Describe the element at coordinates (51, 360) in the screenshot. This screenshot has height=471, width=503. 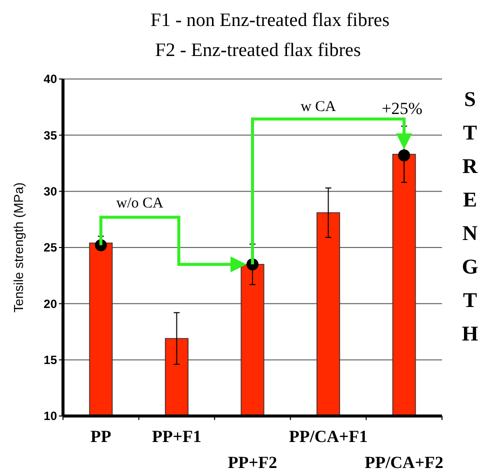
I see `y-tick-label: 15` at that location.